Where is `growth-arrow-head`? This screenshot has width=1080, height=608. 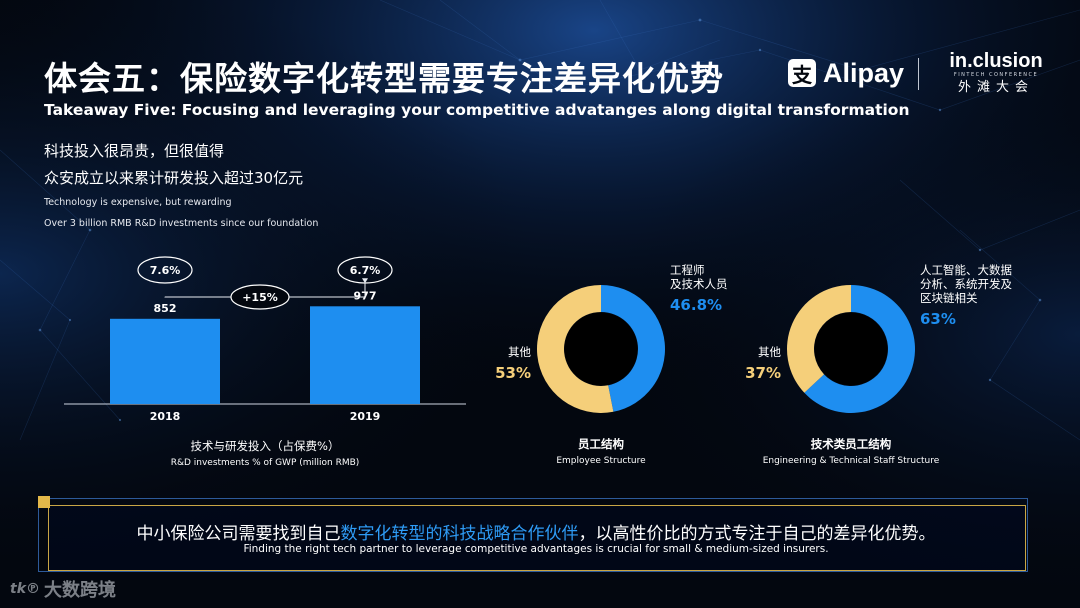
growth-arrow-head is located at coordinates (365, 281).